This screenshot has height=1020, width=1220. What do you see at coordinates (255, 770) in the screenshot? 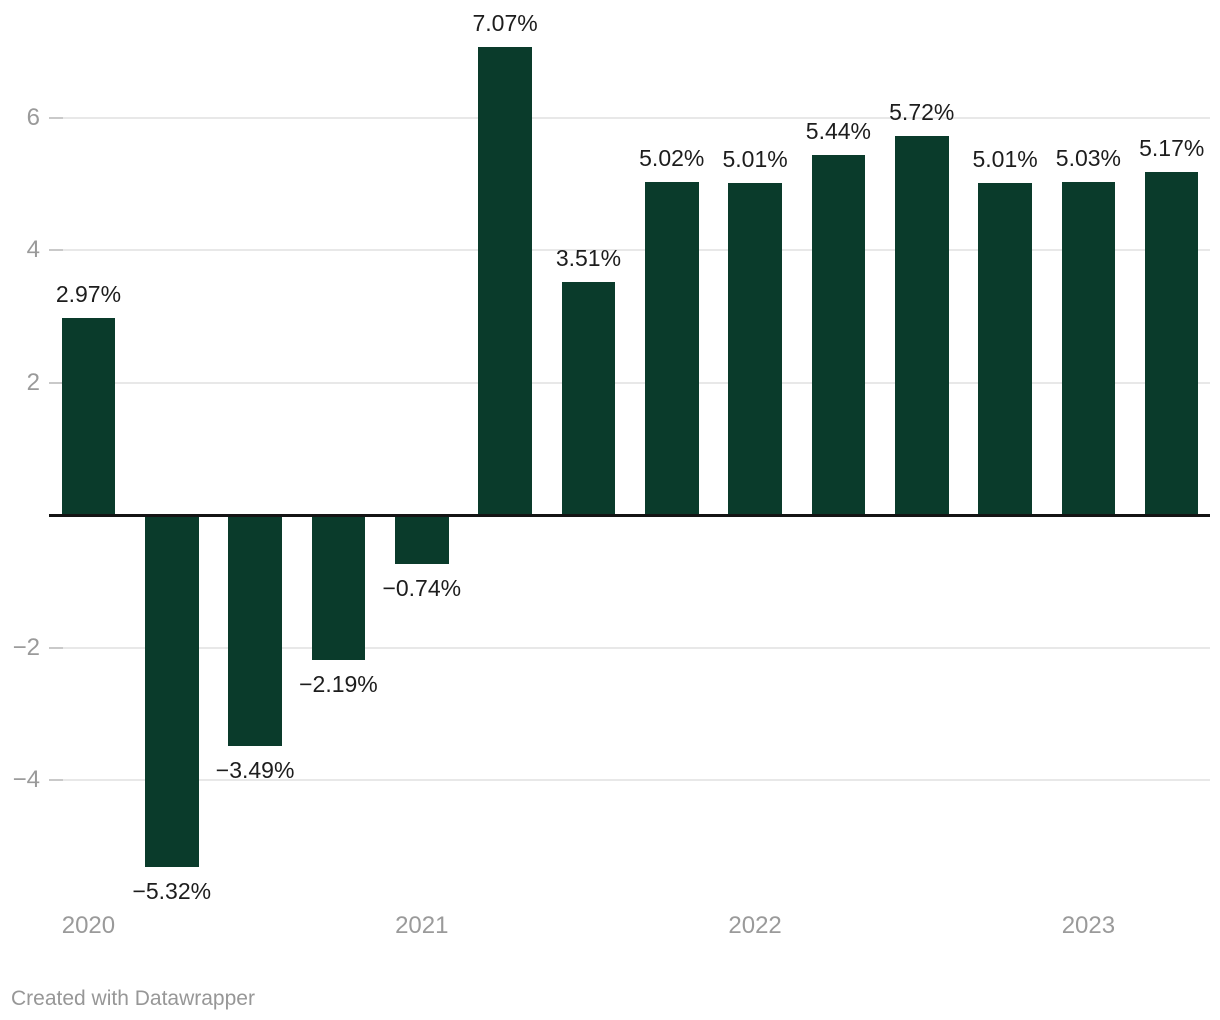
I see `bar-value-label: −3.49%` at bounding box center [255, 770].